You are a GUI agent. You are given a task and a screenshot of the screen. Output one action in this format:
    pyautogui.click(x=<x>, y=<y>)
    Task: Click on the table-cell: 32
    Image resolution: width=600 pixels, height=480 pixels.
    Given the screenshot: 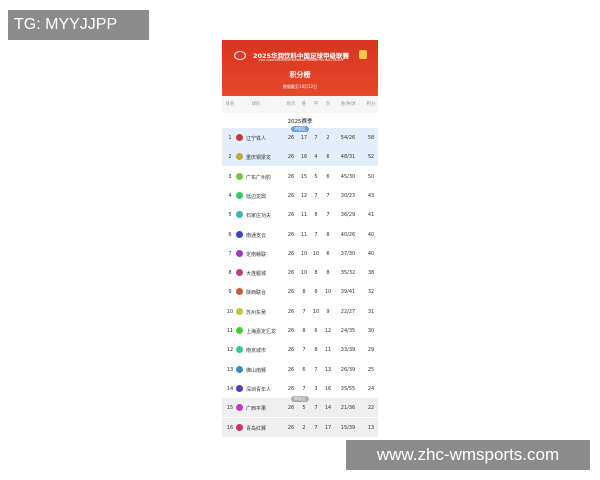 What is the action you would take?
    pyautogui.click(x=371, y=292)
    